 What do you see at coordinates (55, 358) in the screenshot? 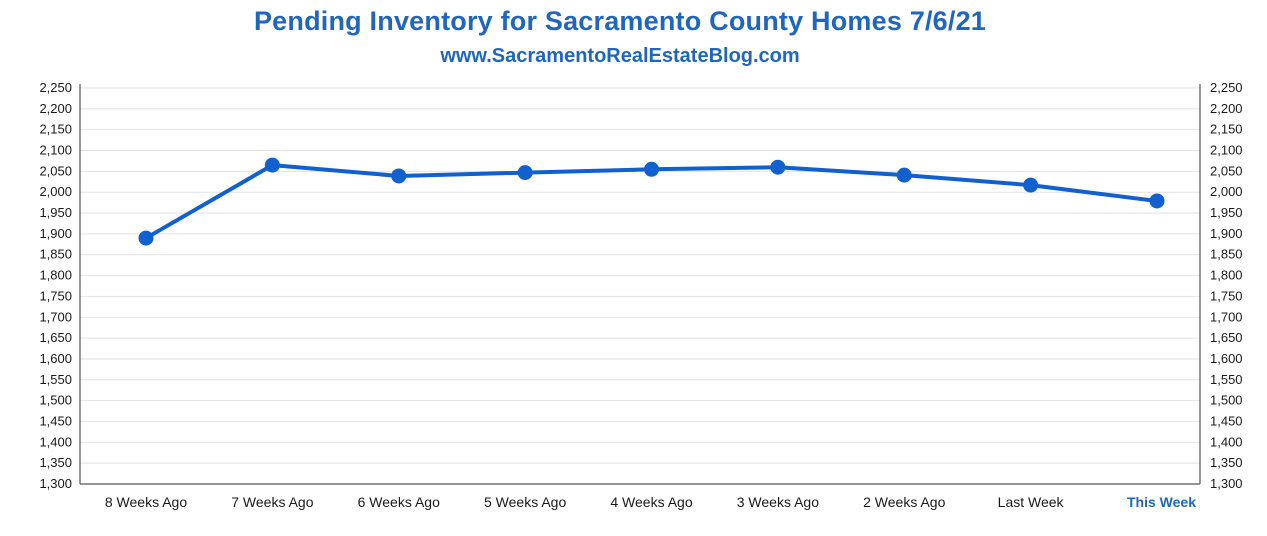
I see `y-tick-label-left: 1,600` at bounding box center [55, 358].